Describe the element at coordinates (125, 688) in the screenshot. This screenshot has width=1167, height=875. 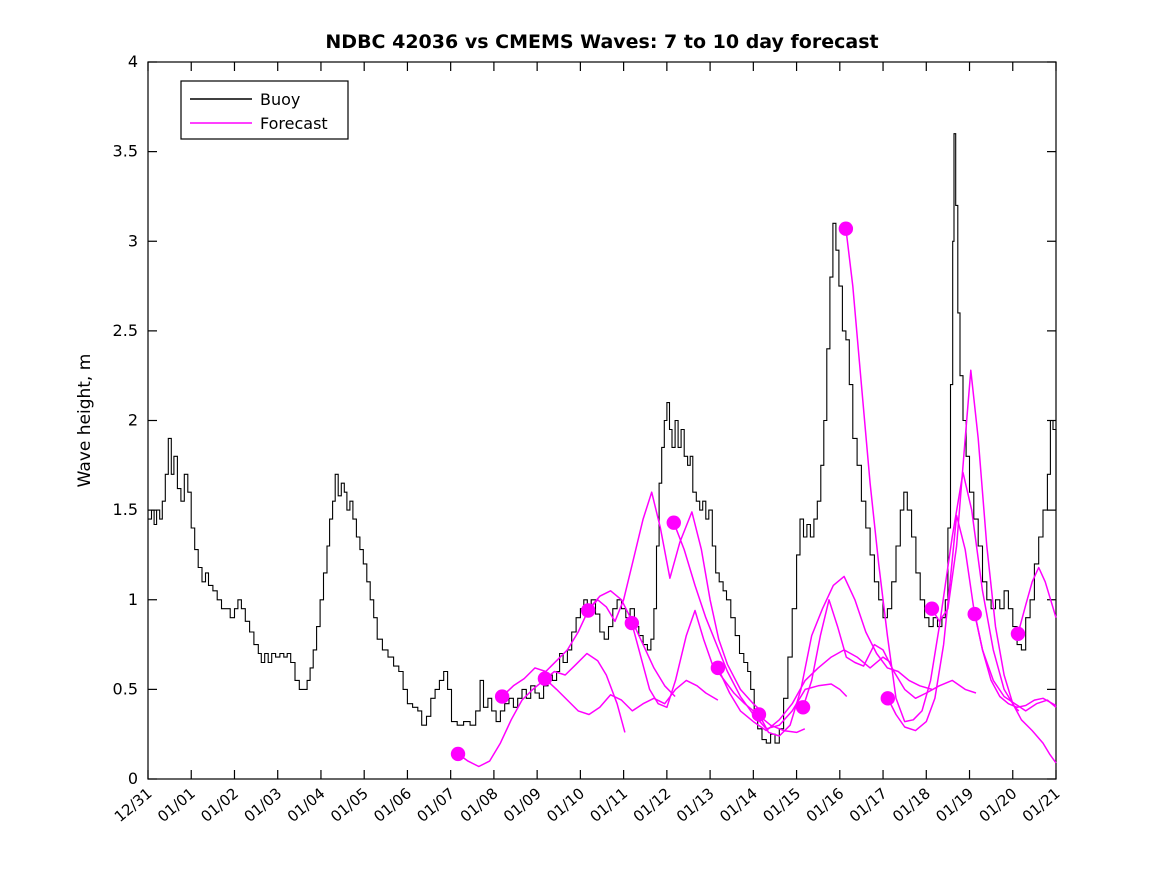
I see `y-tick-label: 0.5` at that location.